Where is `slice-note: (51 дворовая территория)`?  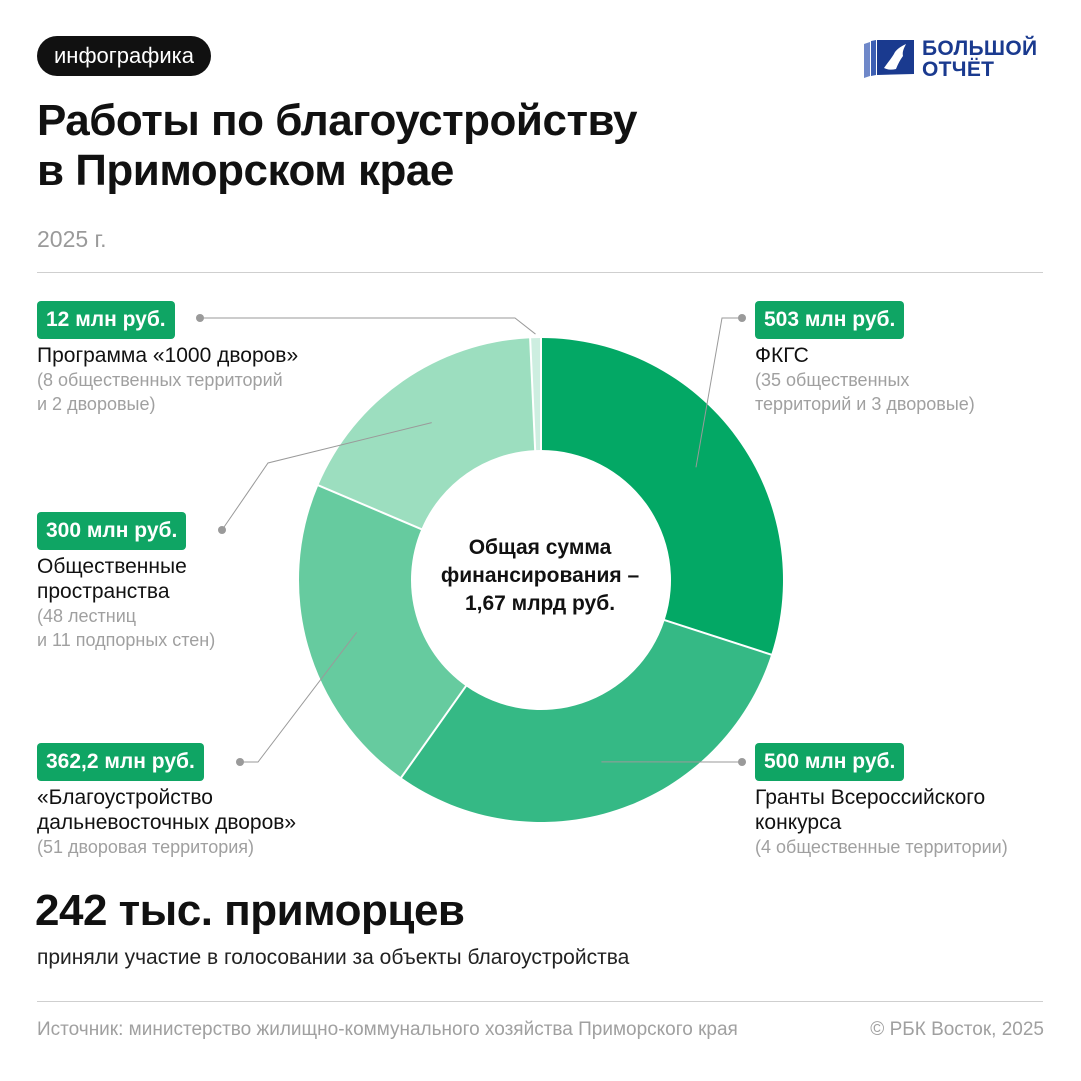
slice-note: (51 дворовая территория) is located at coordinates (166, 847).